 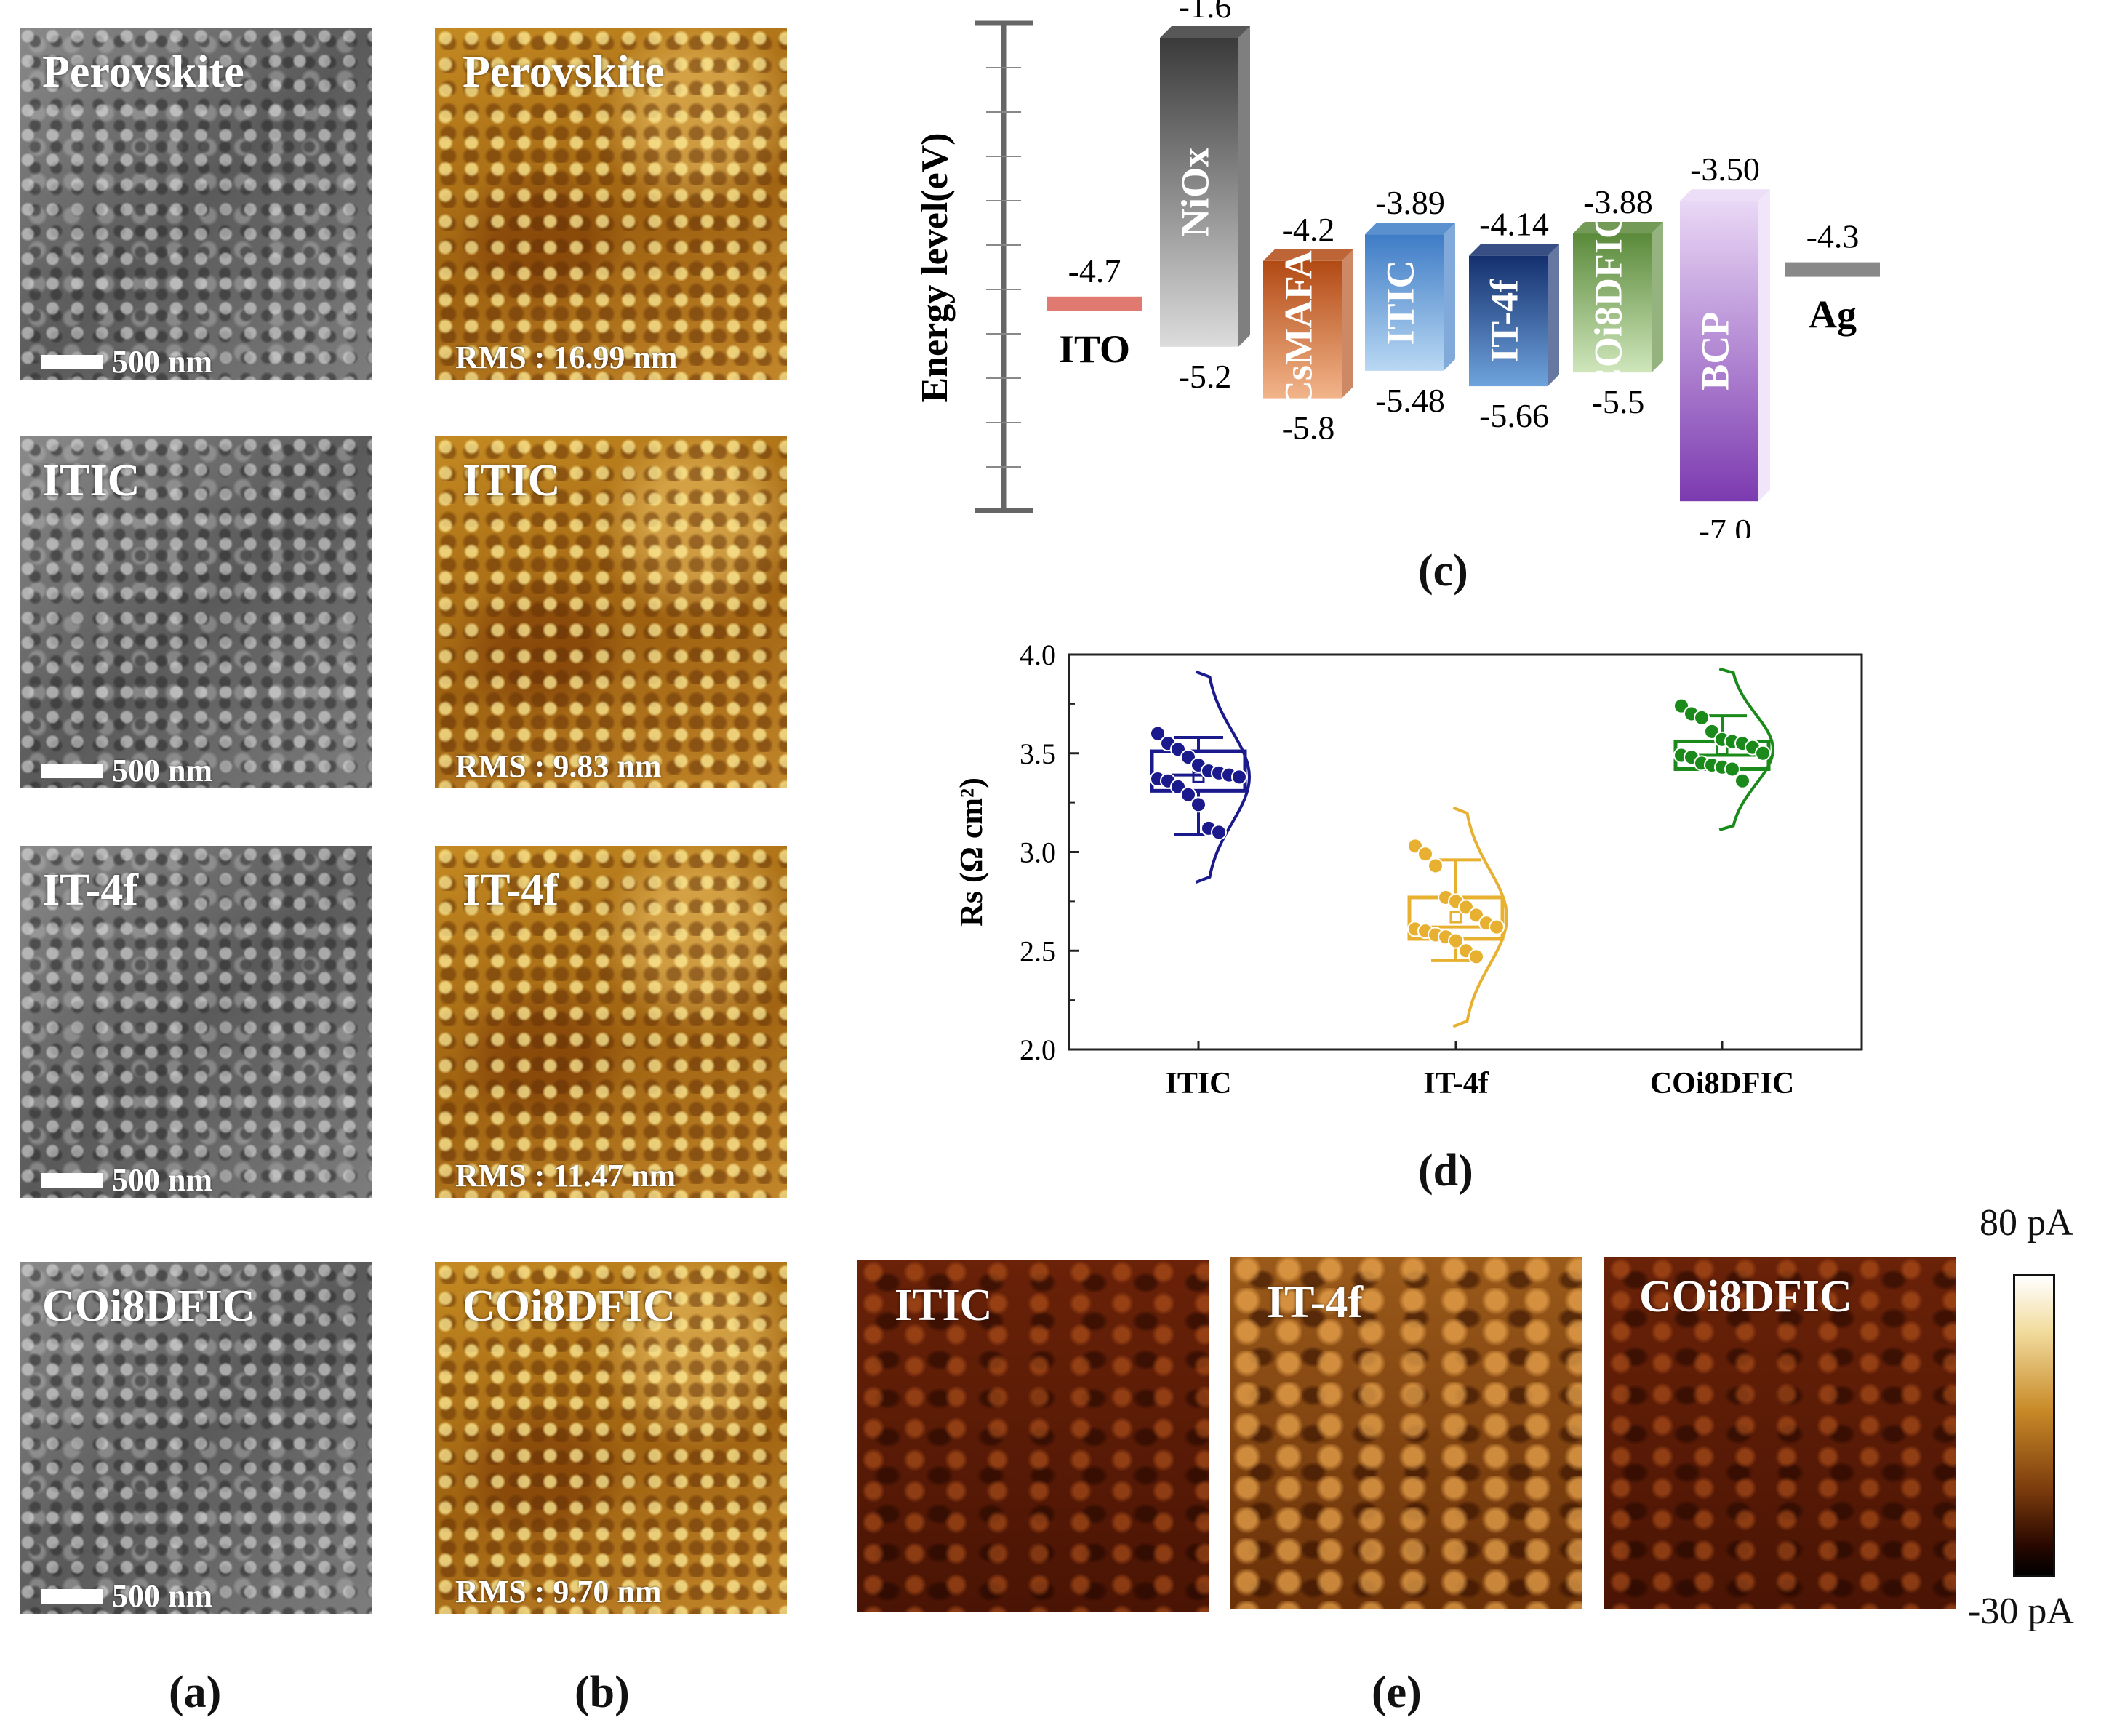 I want to click on layer-top-level-label: -4.14, so click(x=1514, y=224).